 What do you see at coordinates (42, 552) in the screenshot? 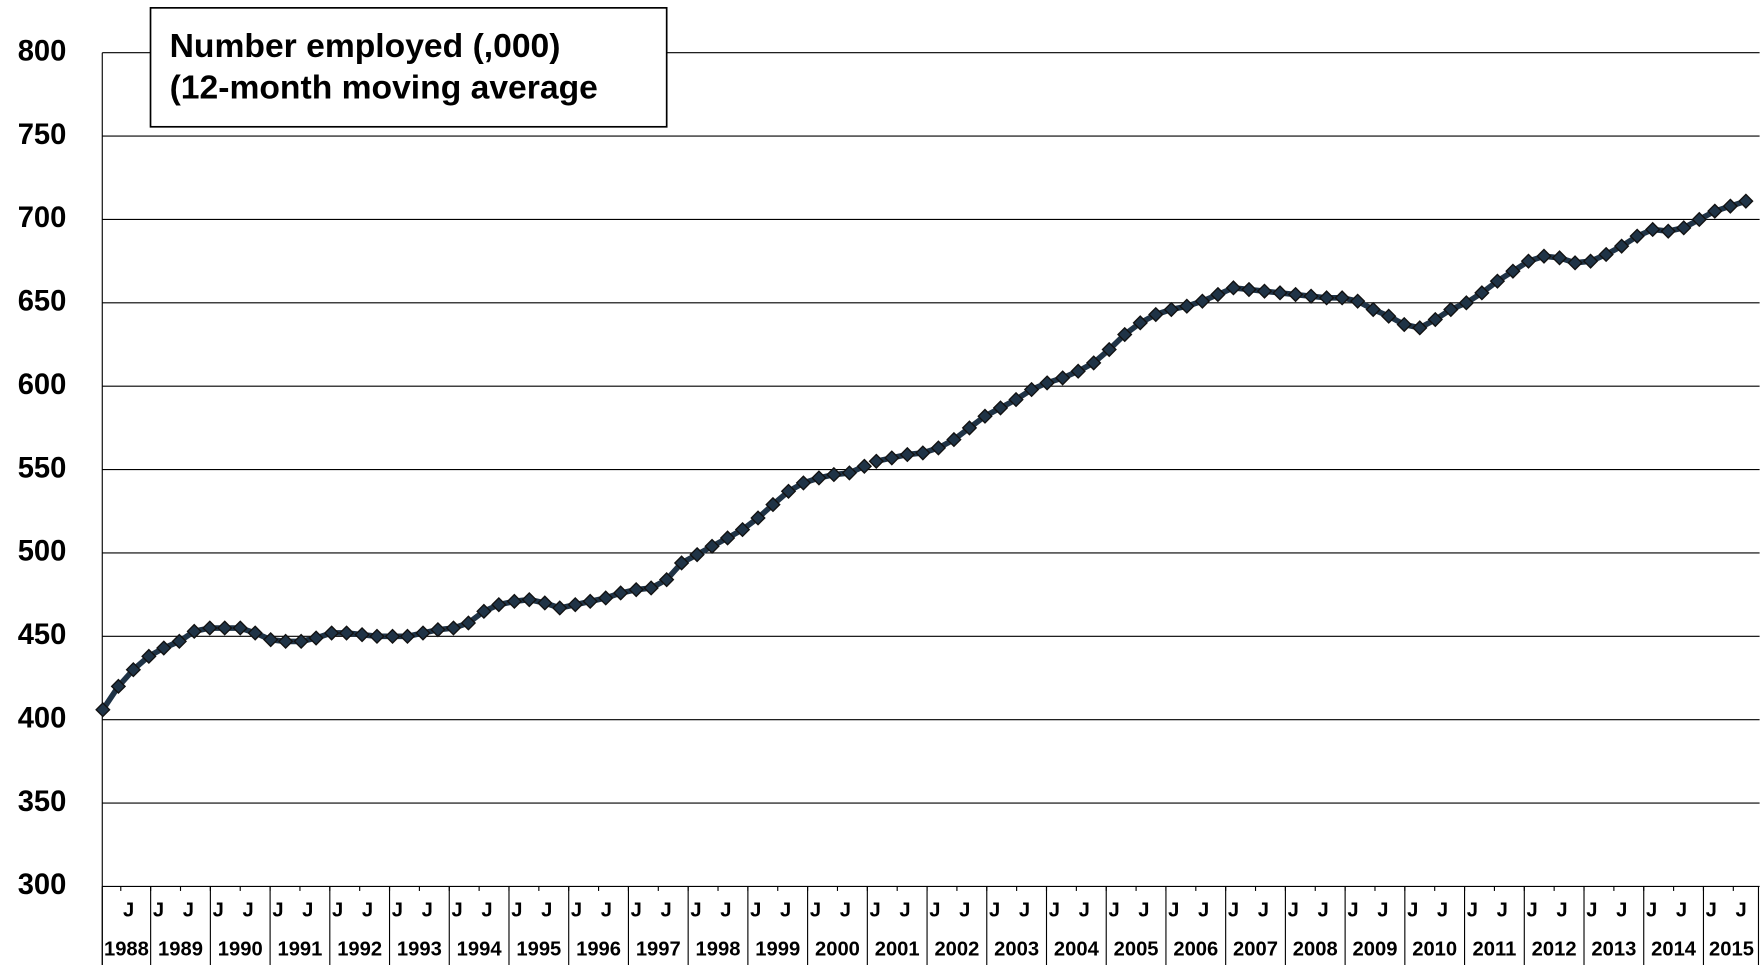
I see `y-tick-label: 500` at bounding box center [42, 552].